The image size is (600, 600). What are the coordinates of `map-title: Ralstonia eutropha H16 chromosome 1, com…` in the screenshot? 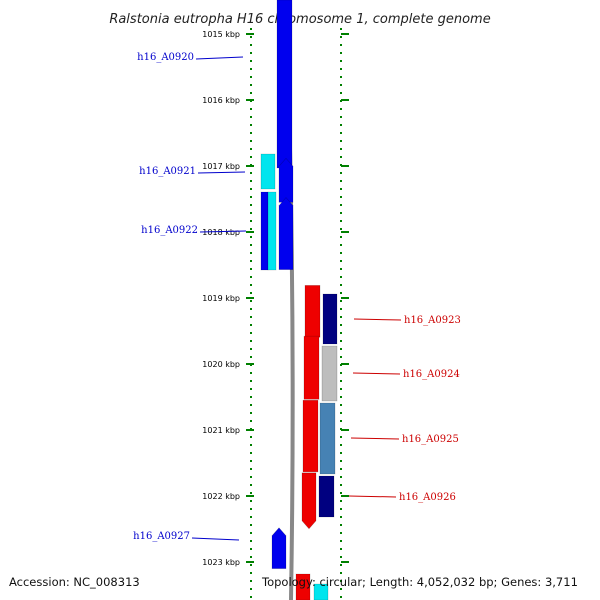 It's located at (299, 19).